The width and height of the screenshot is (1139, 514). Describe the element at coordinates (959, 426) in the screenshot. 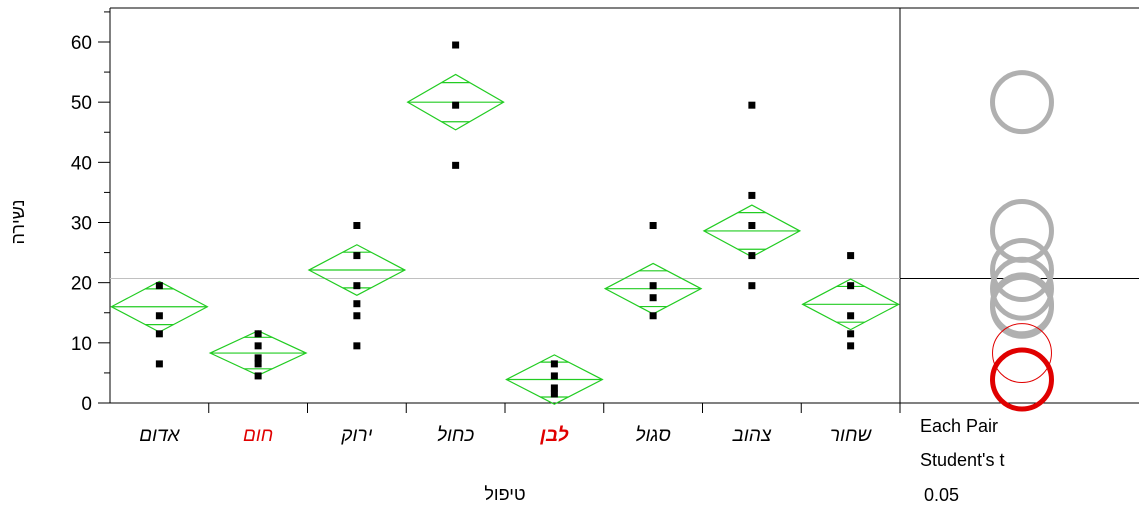

I see `side-label-each-pair: Each Pair` at that location.